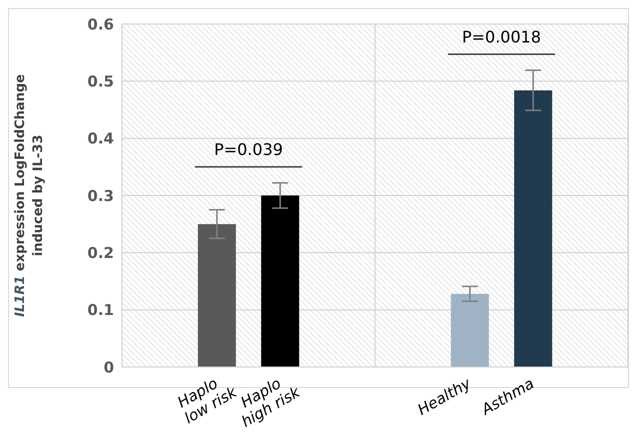 The height and width of the screenshot is (437, 637). Describe the element at coordinates (100, 253) in the screenshot. I see `y-tick-label: 0.2` at that location.